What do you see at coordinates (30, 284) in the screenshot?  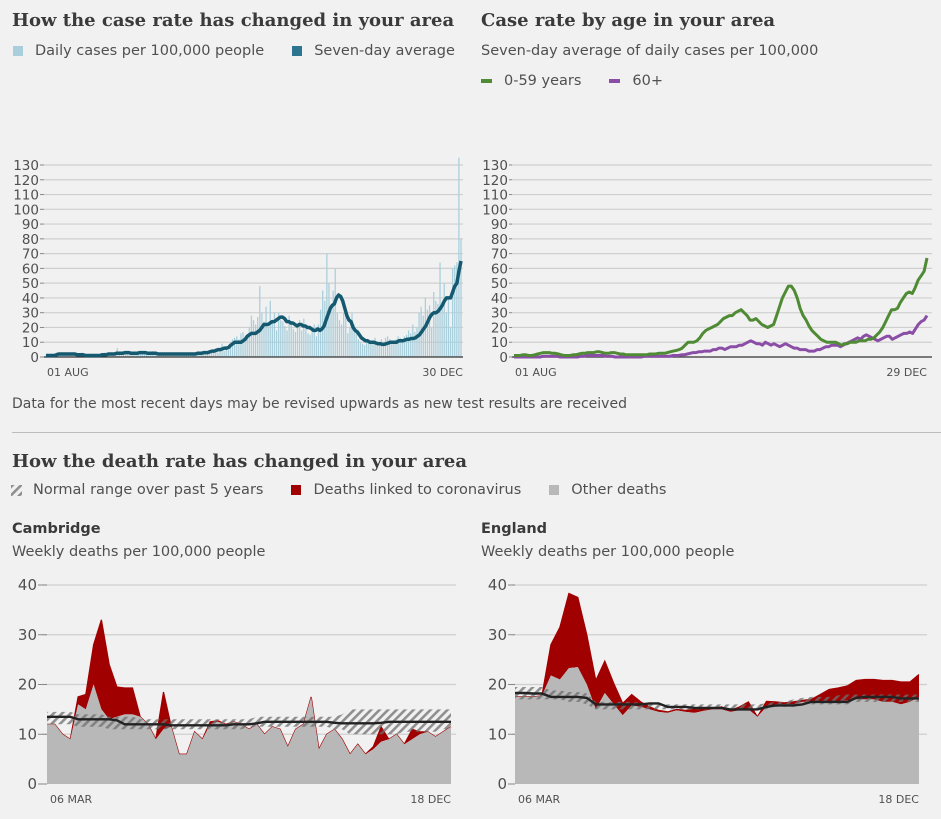 I see `y-tick-label: 50` at bounding box center [30, 284].